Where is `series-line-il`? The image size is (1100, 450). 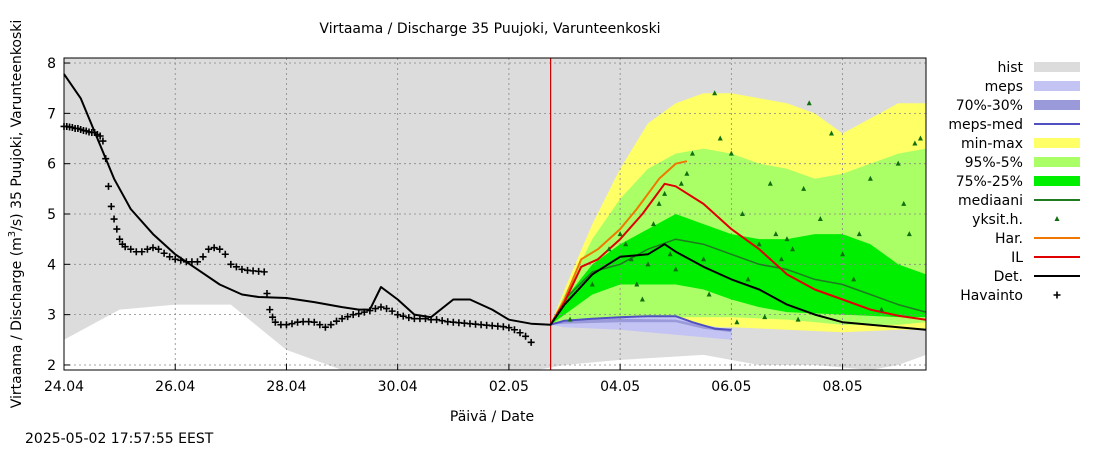 series-line-il is located at coordinates (738, 254).